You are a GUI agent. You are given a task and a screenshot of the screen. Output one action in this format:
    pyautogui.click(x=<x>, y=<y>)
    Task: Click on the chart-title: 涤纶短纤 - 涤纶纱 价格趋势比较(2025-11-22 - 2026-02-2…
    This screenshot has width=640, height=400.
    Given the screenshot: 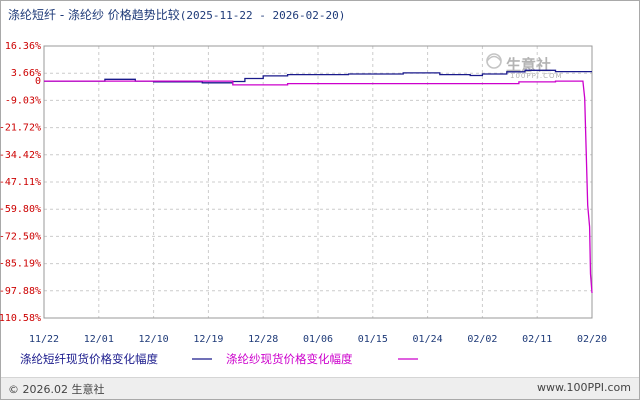 What is the action you would take?
    pyautogui.click(x=176, y=14)
    